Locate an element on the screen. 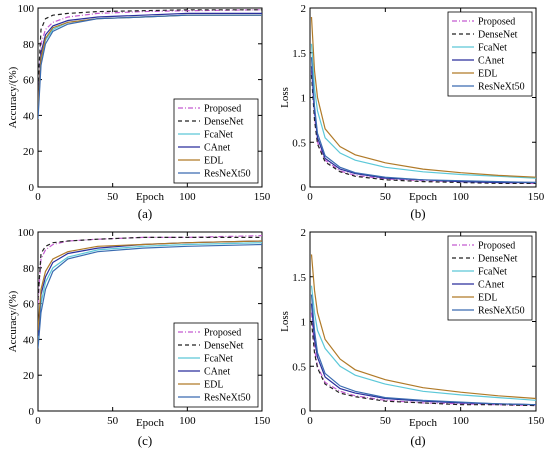 The image size is (550, 455). panel-caption: (a) is located at coordinates (145, 213).